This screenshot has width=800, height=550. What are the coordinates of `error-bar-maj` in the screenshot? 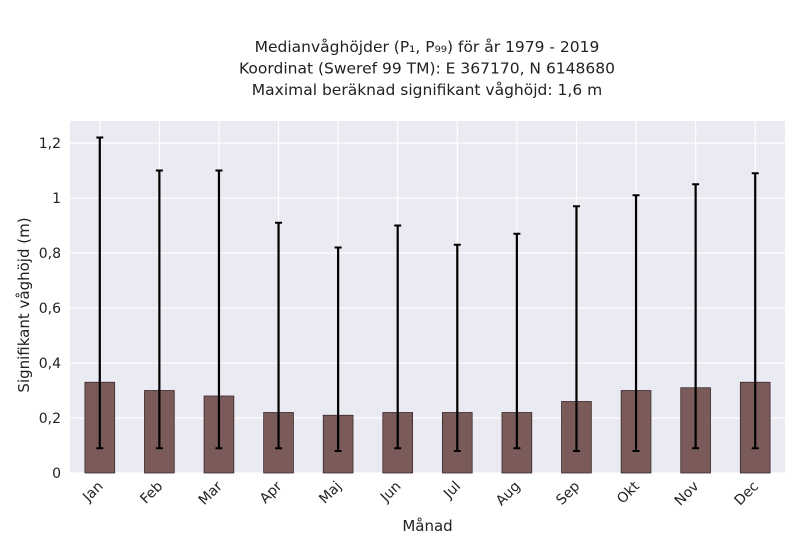 It's located at (338, 349).